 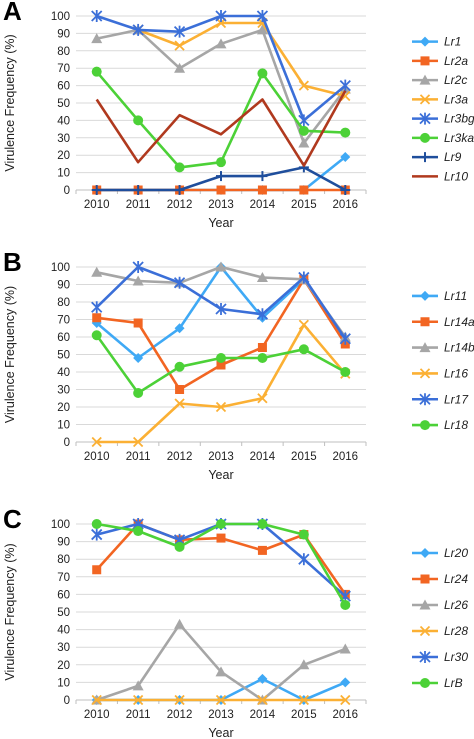 What do you see at coordinates (425, 295) in the screenshot?
I see `panel-b-legend-lr11-swatch-marker` at bounding box center [425, 295].